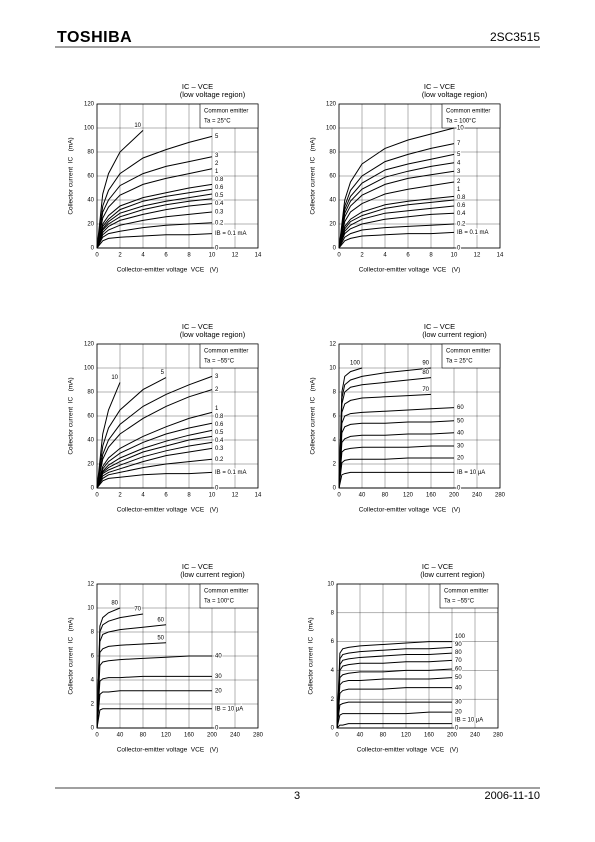 The width and height of the screenshot is (595, 842). Describe the element at coordinates (459, 249) in the screenshot. I see `curve-label: 0` at that location.